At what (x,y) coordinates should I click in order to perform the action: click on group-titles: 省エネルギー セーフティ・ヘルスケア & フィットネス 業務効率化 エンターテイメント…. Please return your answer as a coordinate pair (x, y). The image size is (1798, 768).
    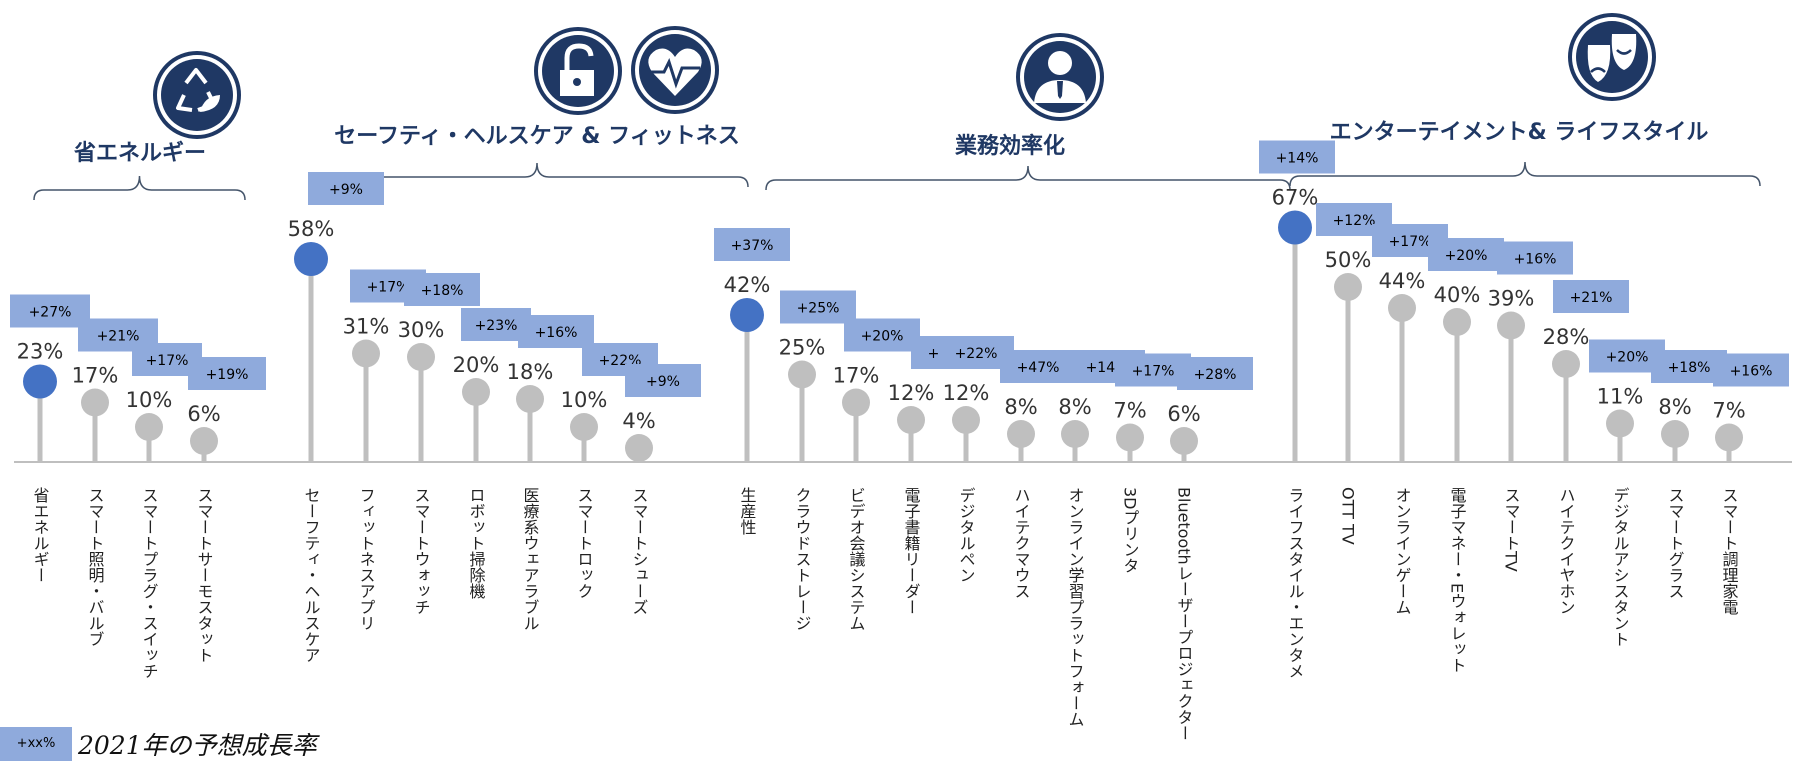
    Looking at the image, I should click on (890, 143).